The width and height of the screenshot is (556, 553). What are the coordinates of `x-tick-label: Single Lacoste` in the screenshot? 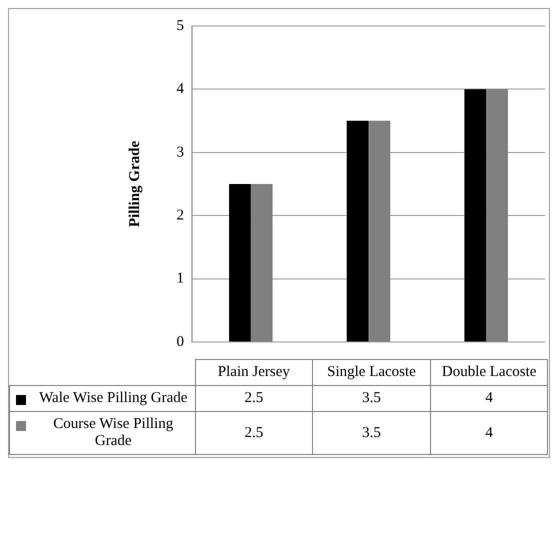 It's located at (371, 373).